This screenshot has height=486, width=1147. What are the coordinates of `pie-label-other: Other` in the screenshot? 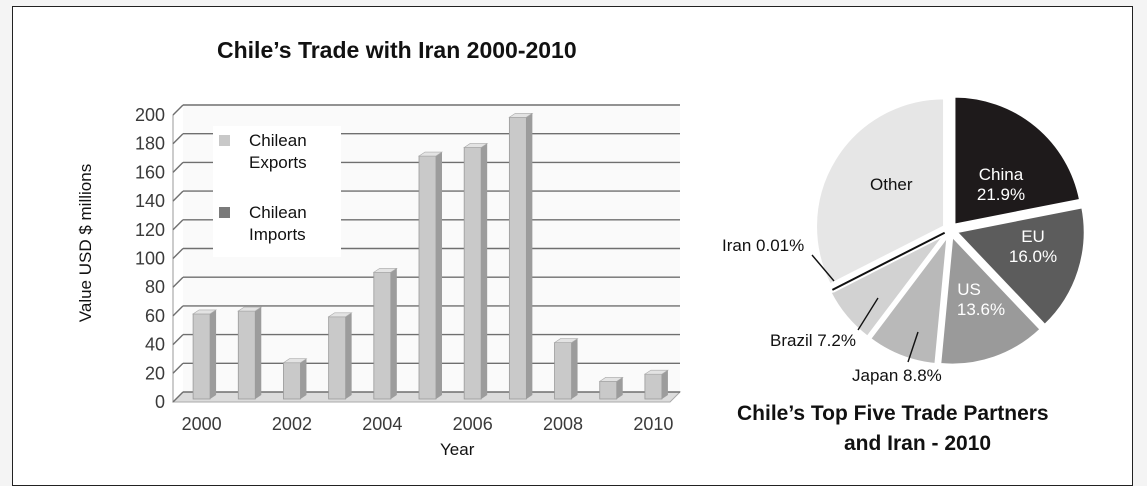 It's located at (891, 184).